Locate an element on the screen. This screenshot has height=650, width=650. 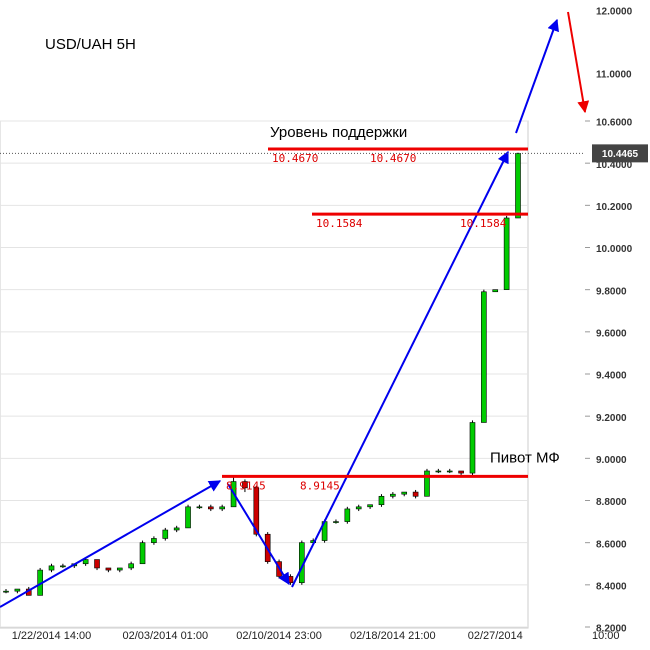
x-tick-label: 02/10/2014 23:00 is located at coordinates (279, 636).